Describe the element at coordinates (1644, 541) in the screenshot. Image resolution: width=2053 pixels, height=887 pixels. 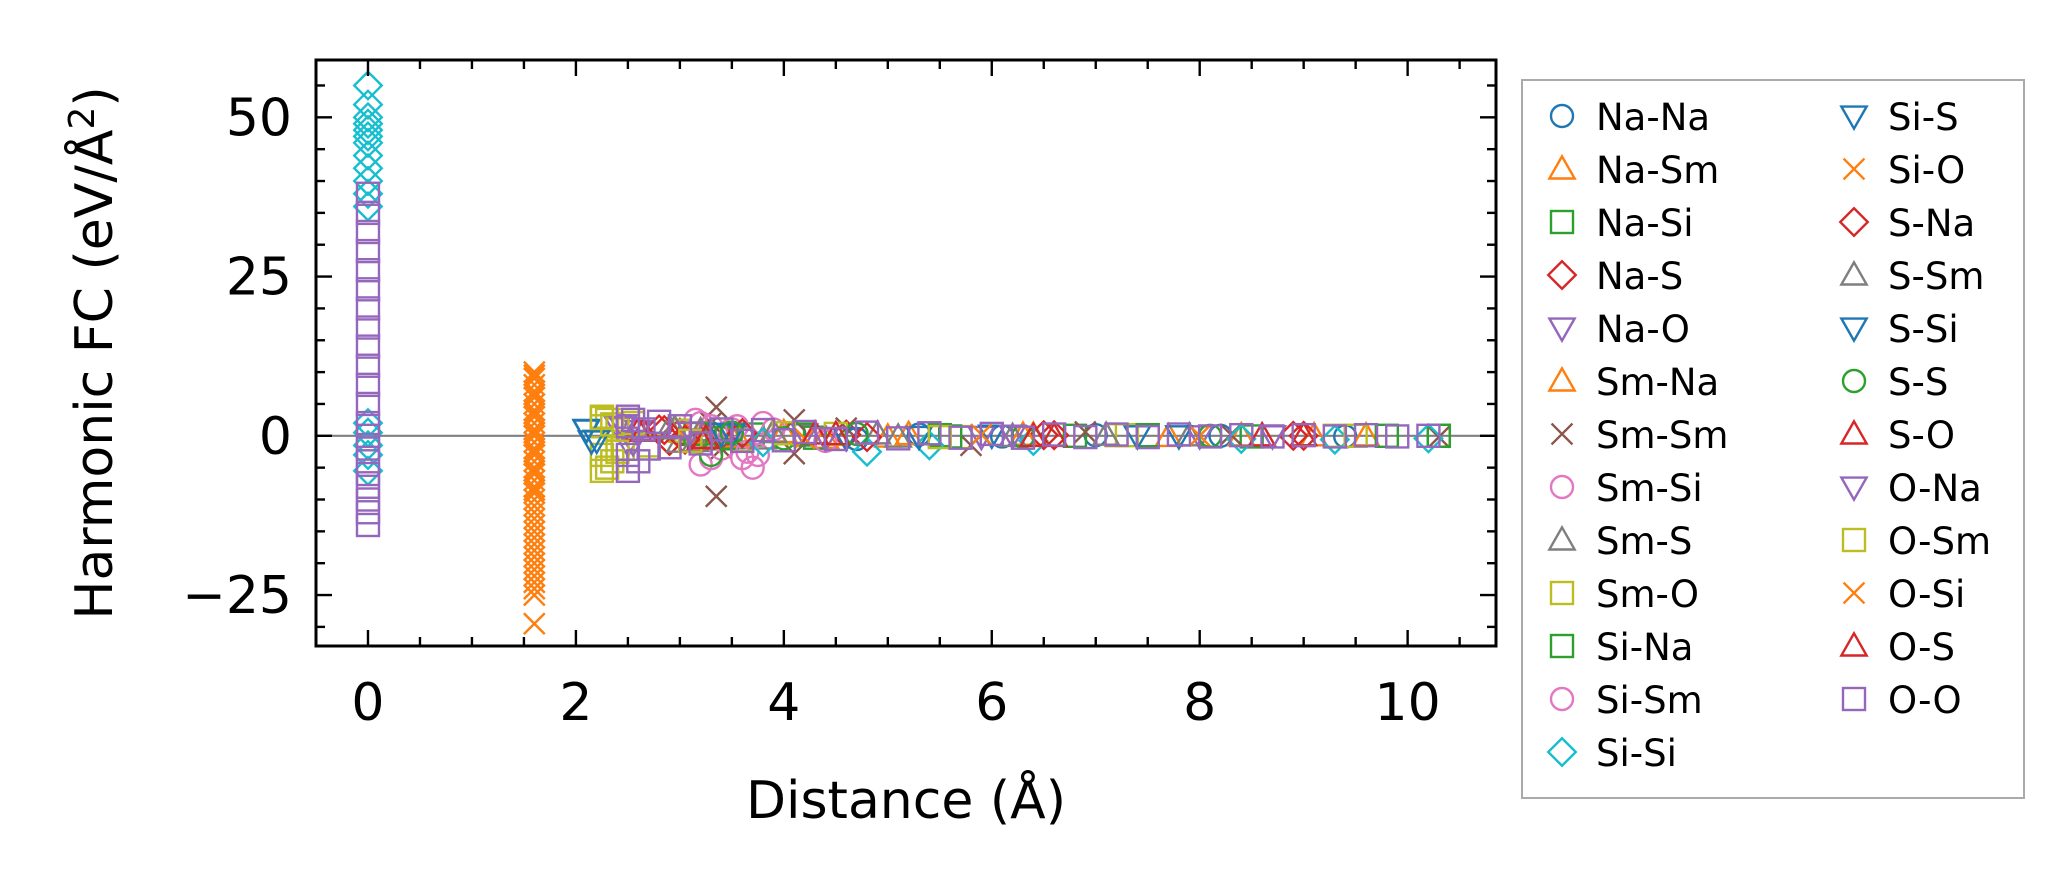
I see `legend-label: Sm-S` at that location.